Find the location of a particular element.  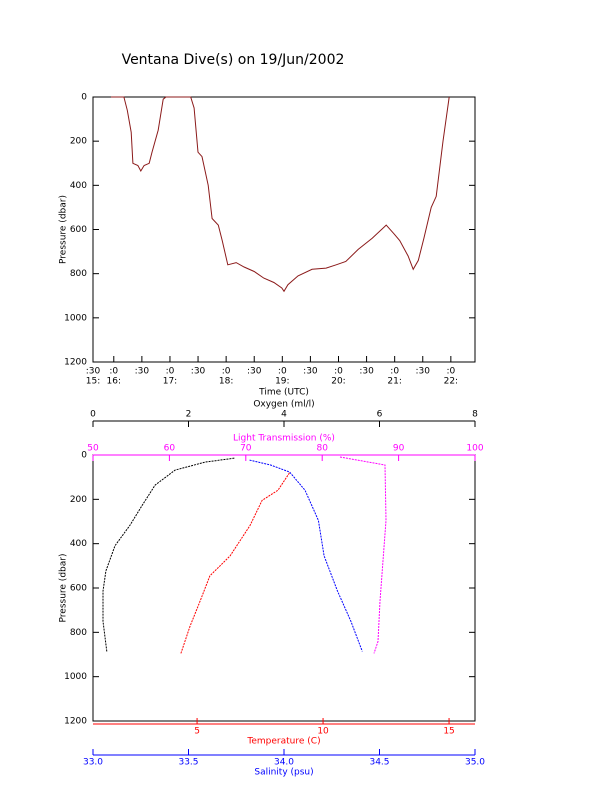

x-tick-label: 33.0 is located at coordinates (93, 763).